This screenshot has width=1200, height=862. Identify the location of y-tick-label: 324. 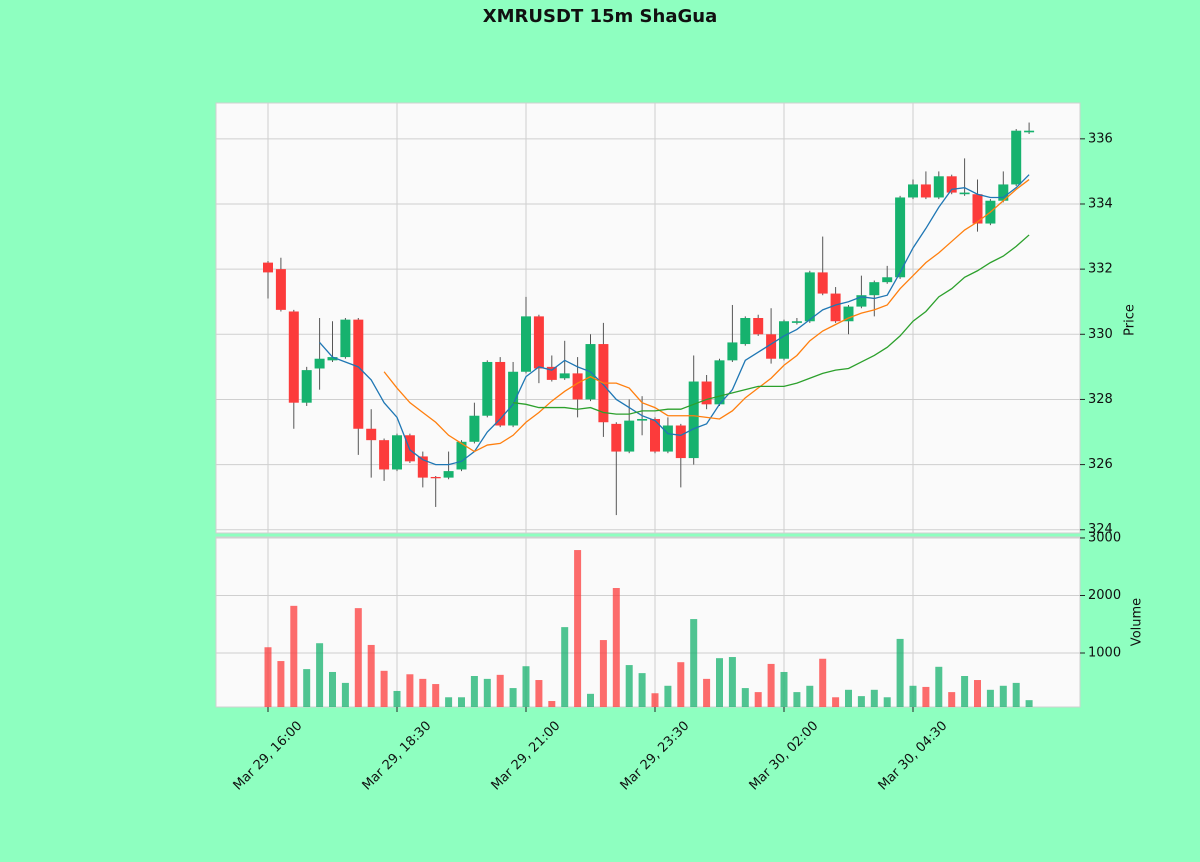
(1100, 529).